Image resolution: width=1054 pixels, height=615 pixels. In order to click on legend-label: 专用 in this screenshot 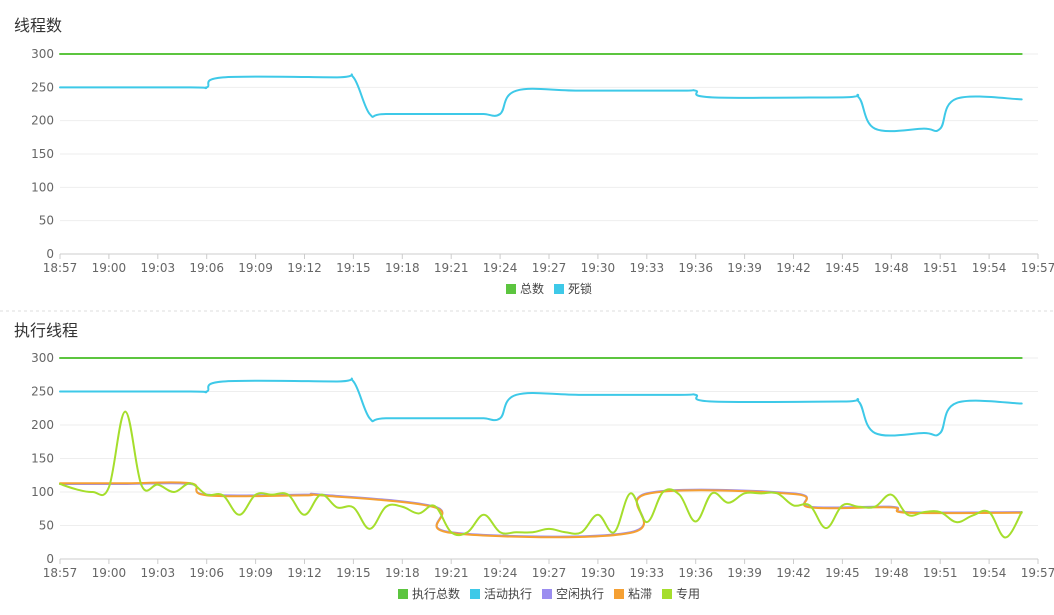, I will do `click(688, 593)`.